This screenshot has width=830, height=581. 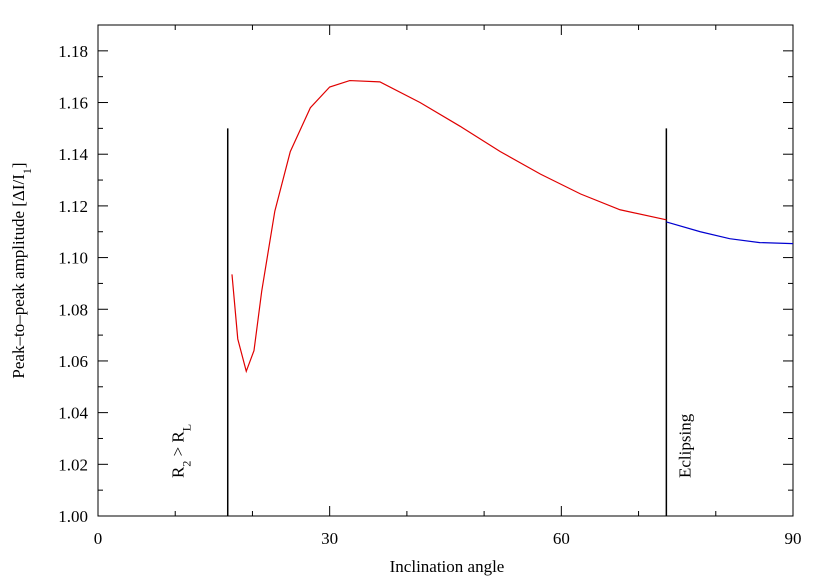 I want to click on y-tick-label: 1.06, so click(x=73, y=361).